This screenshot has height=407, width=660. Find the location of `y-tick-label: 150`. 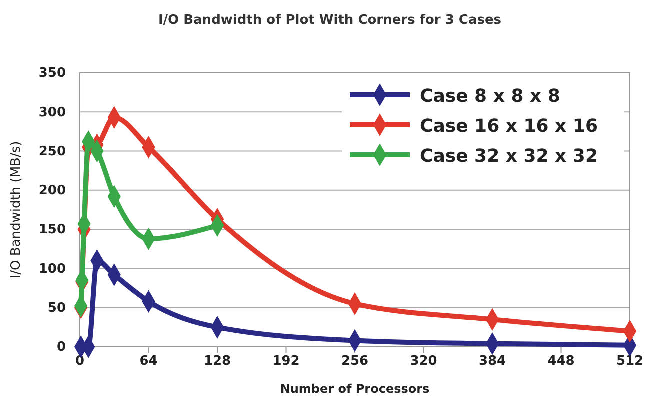

y-tick-label: 150 is located at coordinates (52, 230).